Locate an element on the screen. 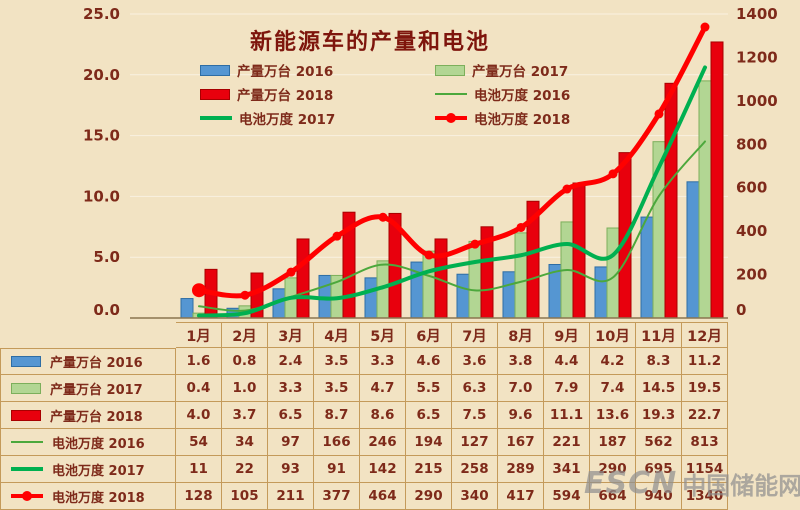 The height and width of the screenshot is (510, 800). series-label-cell: 产量万台 2018 is located at coordinates (88, 415).